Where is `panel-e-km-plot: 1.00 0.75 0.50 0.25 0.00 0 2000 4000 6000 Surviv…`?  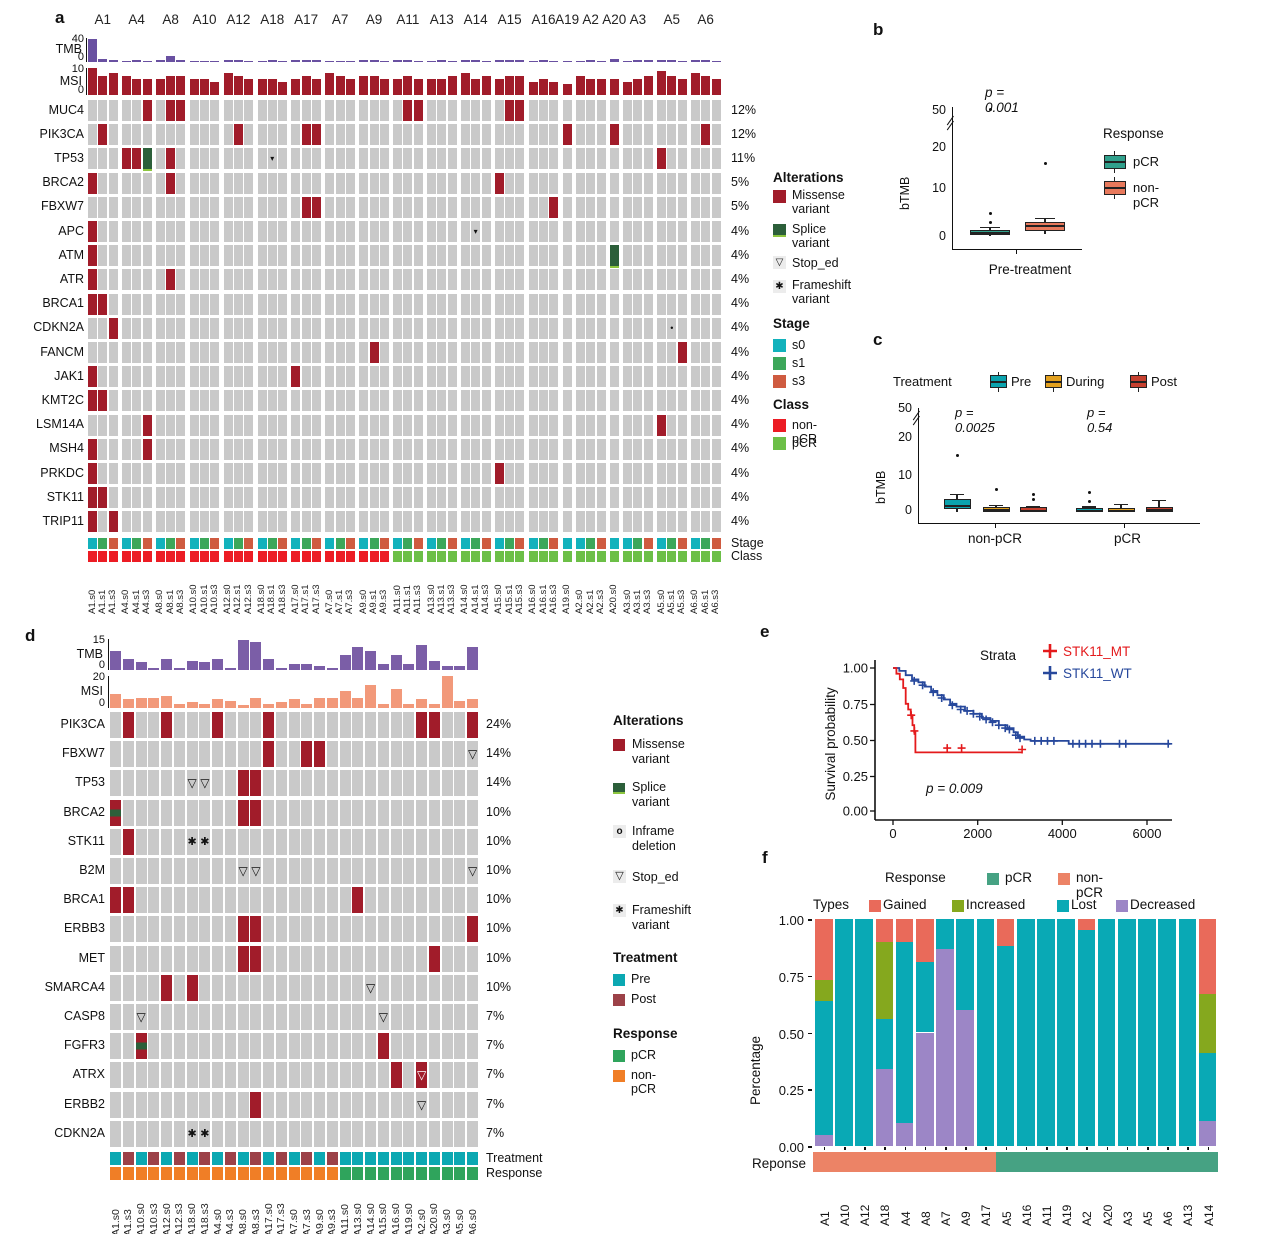
panel-e-km-plot: 1.00 0.75 0.50 0.25 0.00 0 2000 4000 6000 Surviv… is located at coordinates (1003, 737).